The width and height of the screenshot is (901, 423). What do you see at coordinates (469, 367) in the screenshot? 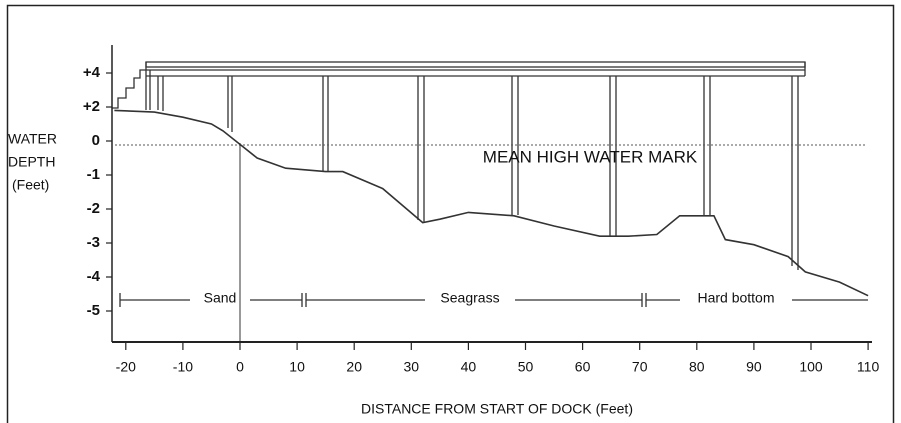
I see `x-tick-label: 40` at bounding box center [469, 367].